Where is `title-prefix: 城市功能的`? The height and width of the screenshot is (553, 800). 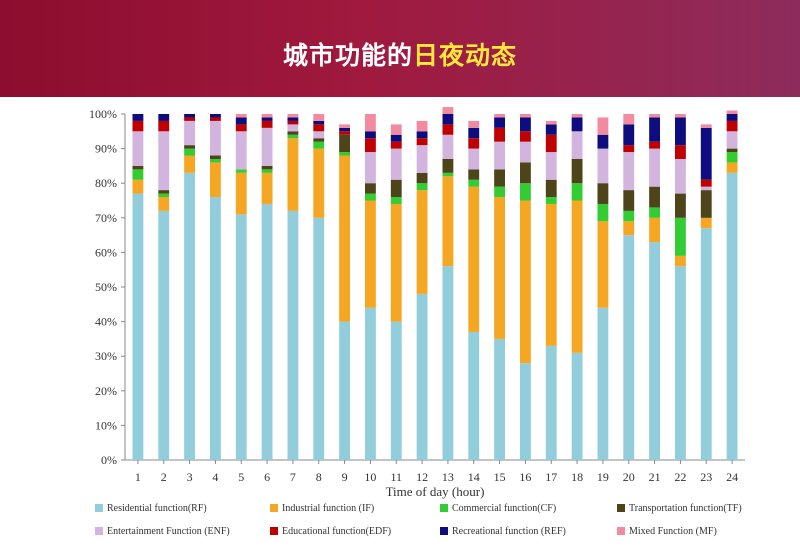
title-prefix: 城市功能的 is located at coordinates (347, 55).